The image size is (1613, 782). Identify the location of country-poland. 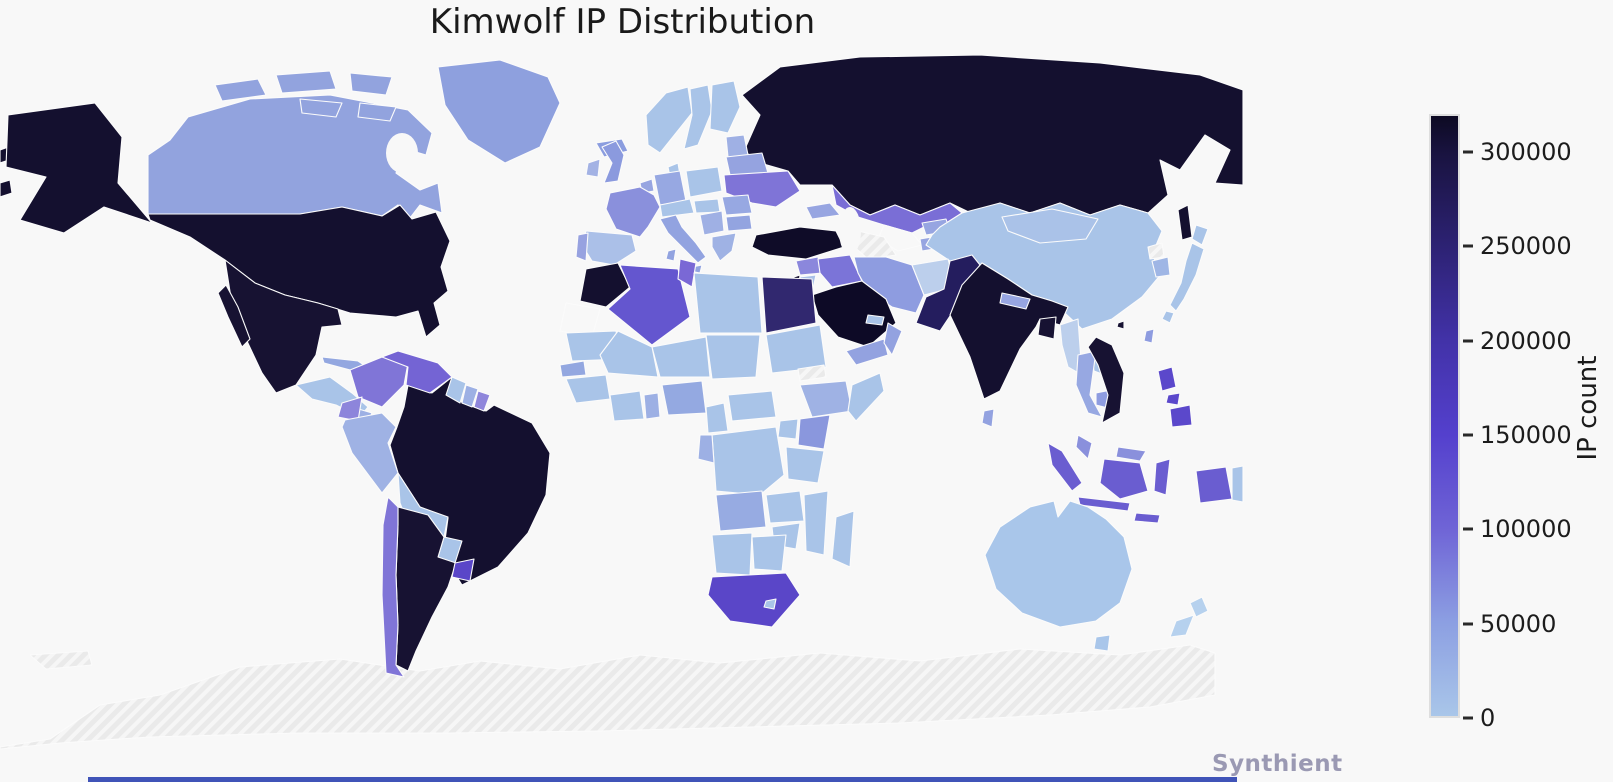
(704, 182).